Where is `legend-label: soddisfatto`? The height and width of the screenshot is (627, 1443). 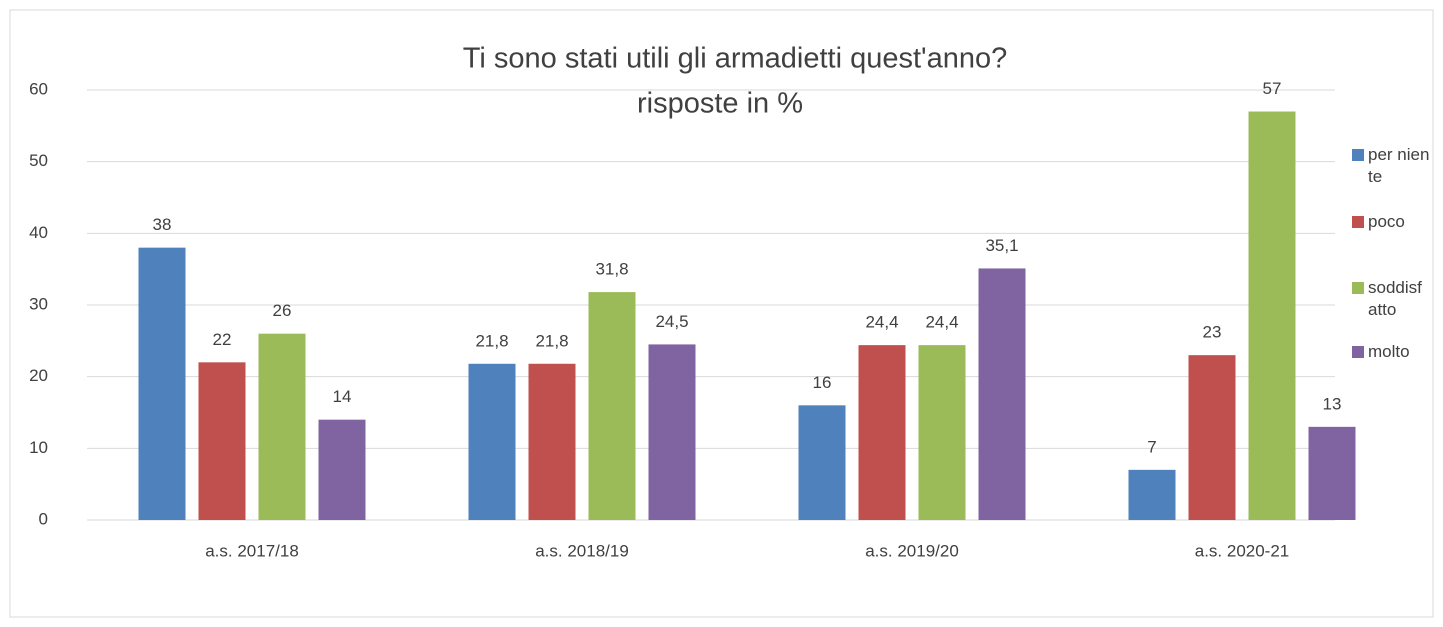 legend-label: soddisfatto is located at coordinates (1395, 298).